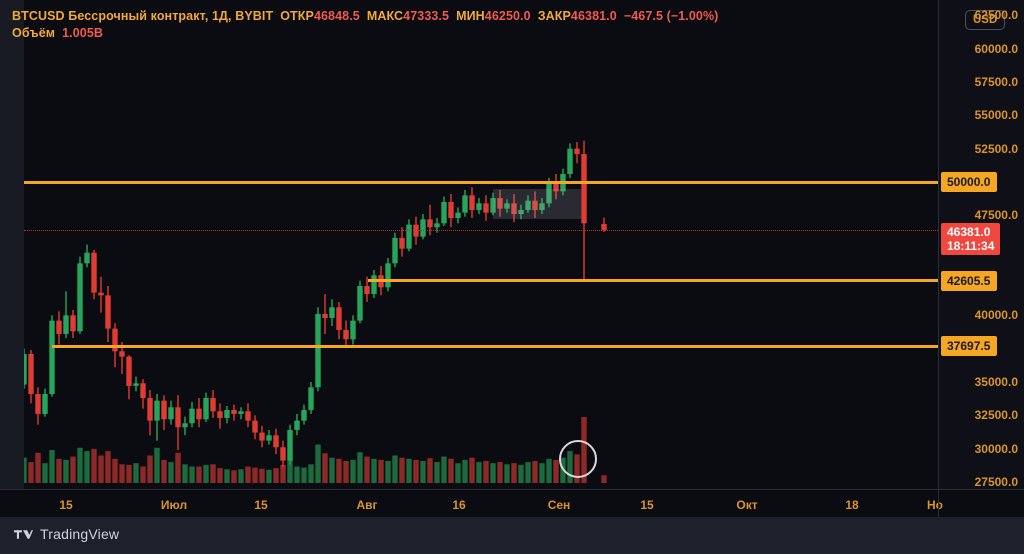 The image size is (1024, 554). Describe the element at coordinates (996, 415) in the screenshot. I see `price-tick-label: 32500.0` at that location.